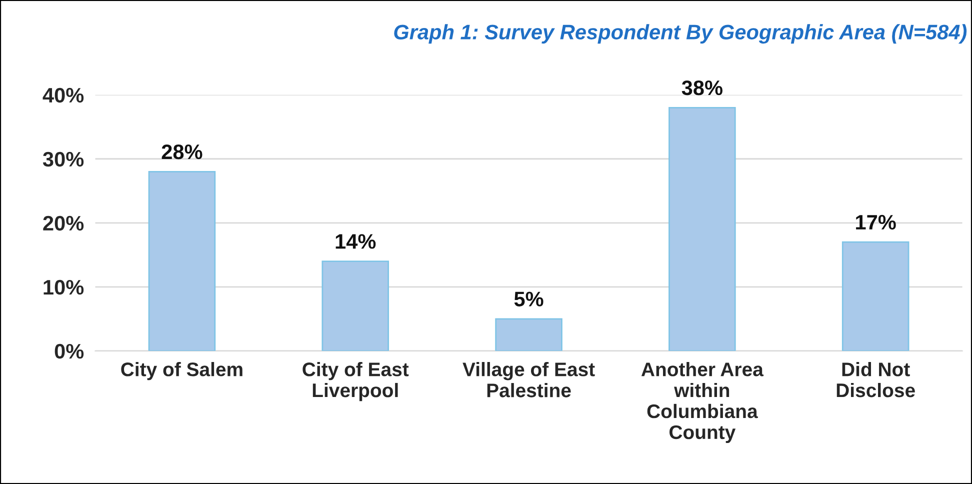 Image resolution: width=972 pixels, height=484 pixels. What do you see at coordinates (876, 222) in the screenshot?
I see `data-label: 17%` at bounding box center [876, 222].